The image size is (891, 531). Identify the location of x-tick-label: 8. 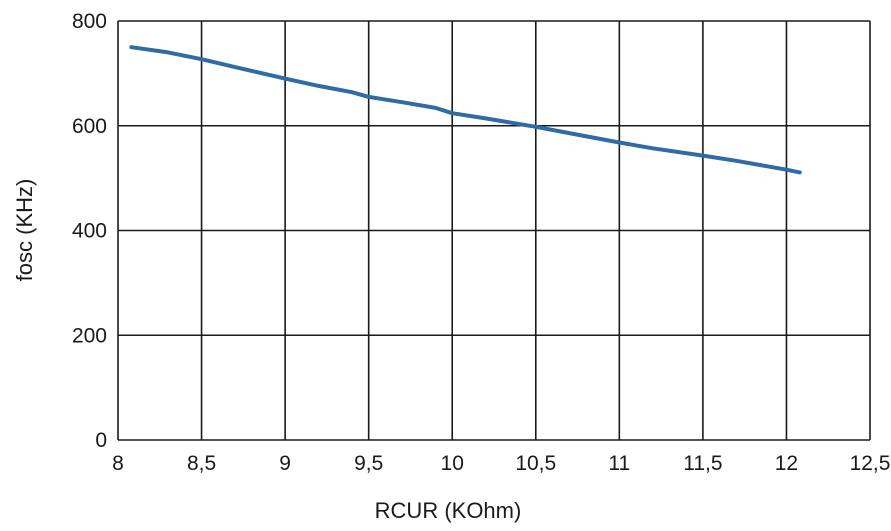
(118, 463).